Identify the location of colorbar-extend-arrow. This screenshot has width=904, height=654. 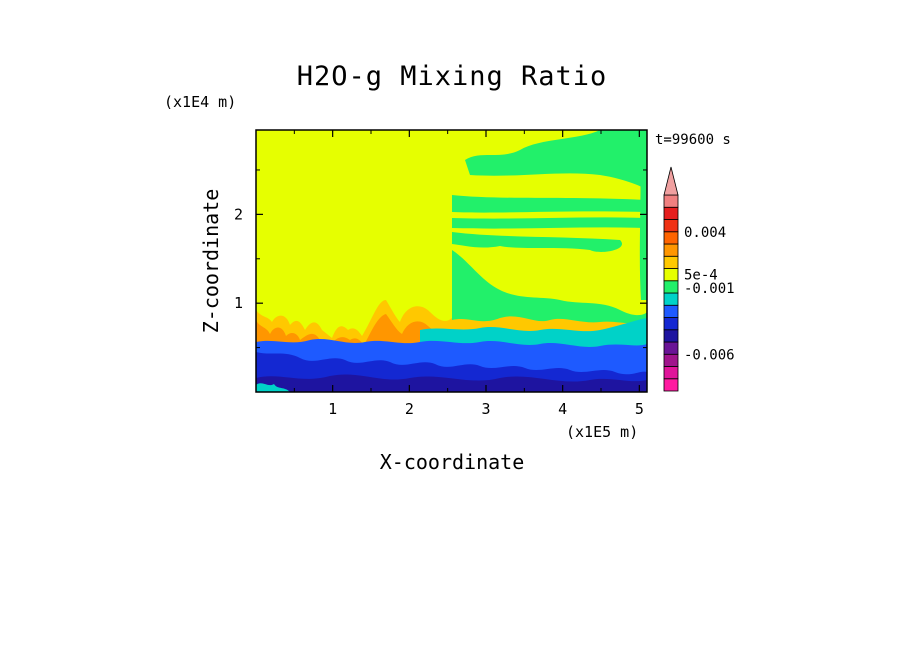
(671, 181).